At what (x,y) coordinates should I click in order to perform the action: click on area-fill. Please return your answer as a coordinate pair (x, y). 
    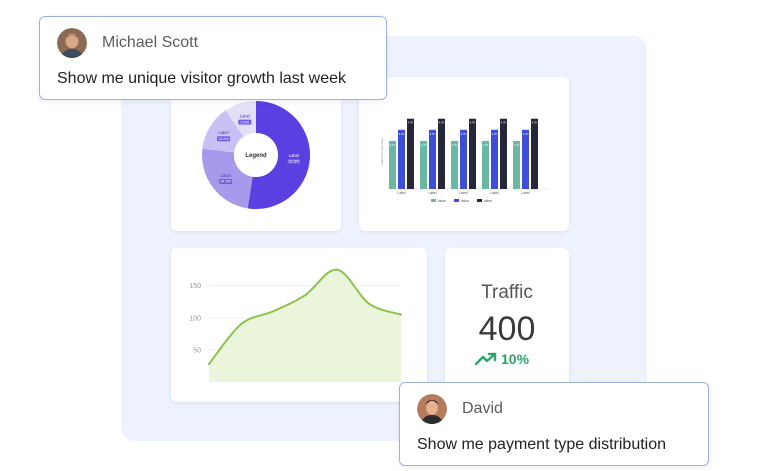
    Looking at the image, I should click on (305, 325).